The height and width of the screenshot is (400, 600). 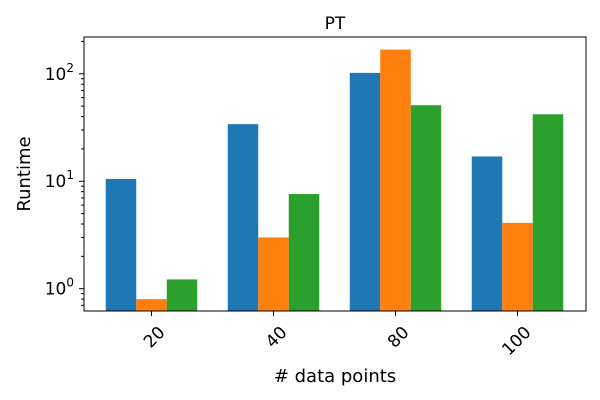 What do you see at coordinates (335, 24) in the screenshot?
I see `chart-title: PT` at bounding box center [335, 24].